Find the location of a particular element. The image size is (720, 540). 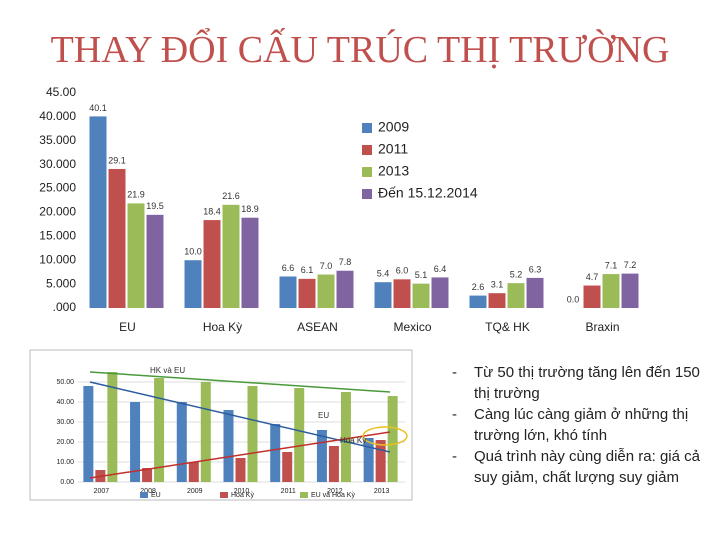

y-tick-label: 45.00 is located at coordinates (61, 92).